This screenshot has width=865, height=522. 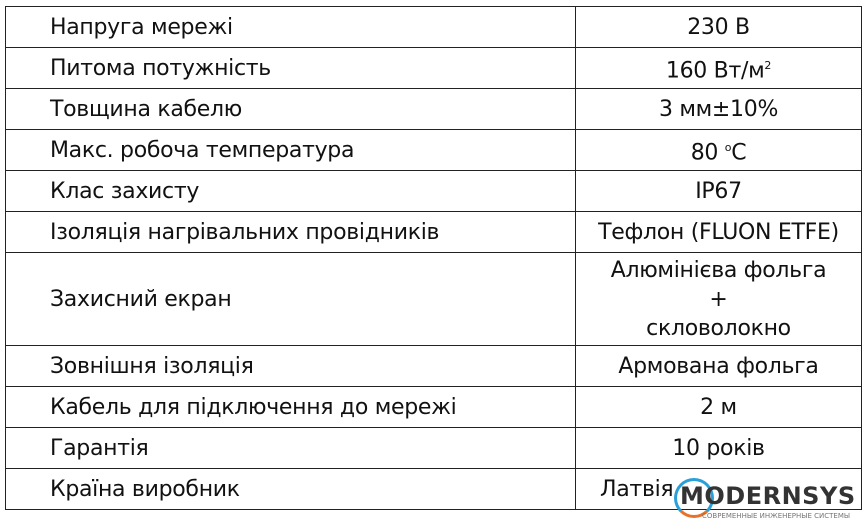 What do you see at coordinates (290, 407) in the screenshot?
I see `param-label: Кабель для підключення до мережі` at bounding box center [290, 407].